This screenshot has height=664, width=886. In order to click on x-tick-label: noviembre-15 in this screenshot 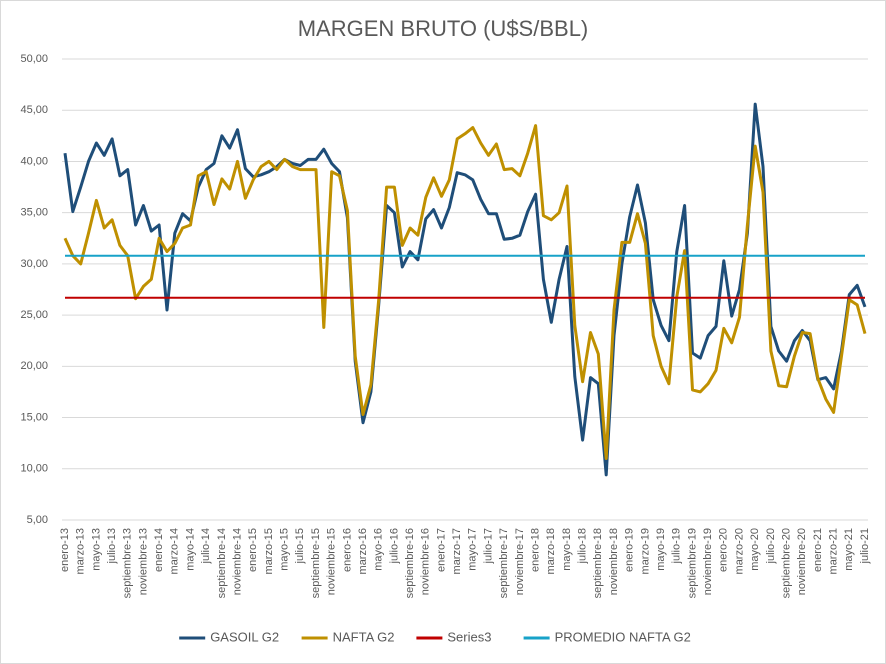, I will do `click(332, 561)`.